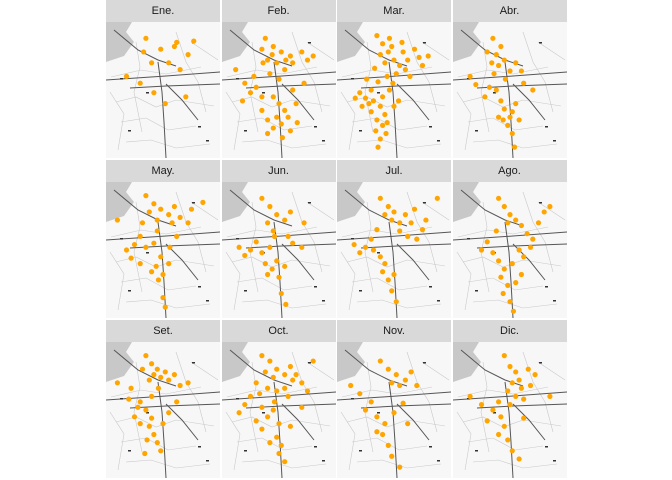 This screenshot has height=480, width=672. Describe the element at coordinates (278, 11) in the screenshot. I see `facet-strip-label: Feb.` at that location.